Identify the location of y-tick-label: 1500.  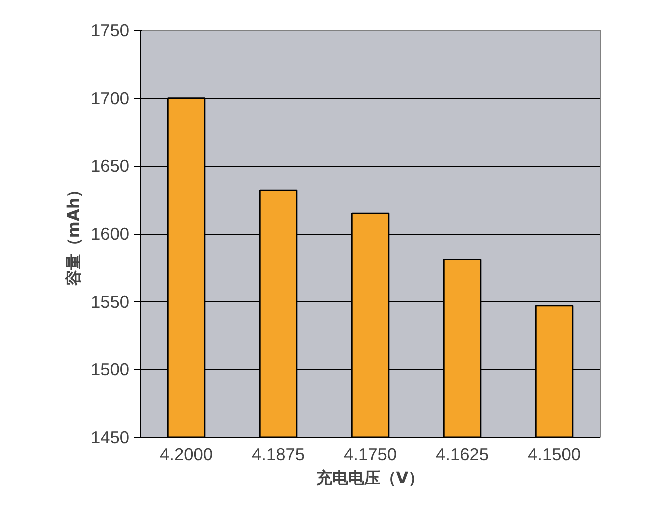
(110, 370).